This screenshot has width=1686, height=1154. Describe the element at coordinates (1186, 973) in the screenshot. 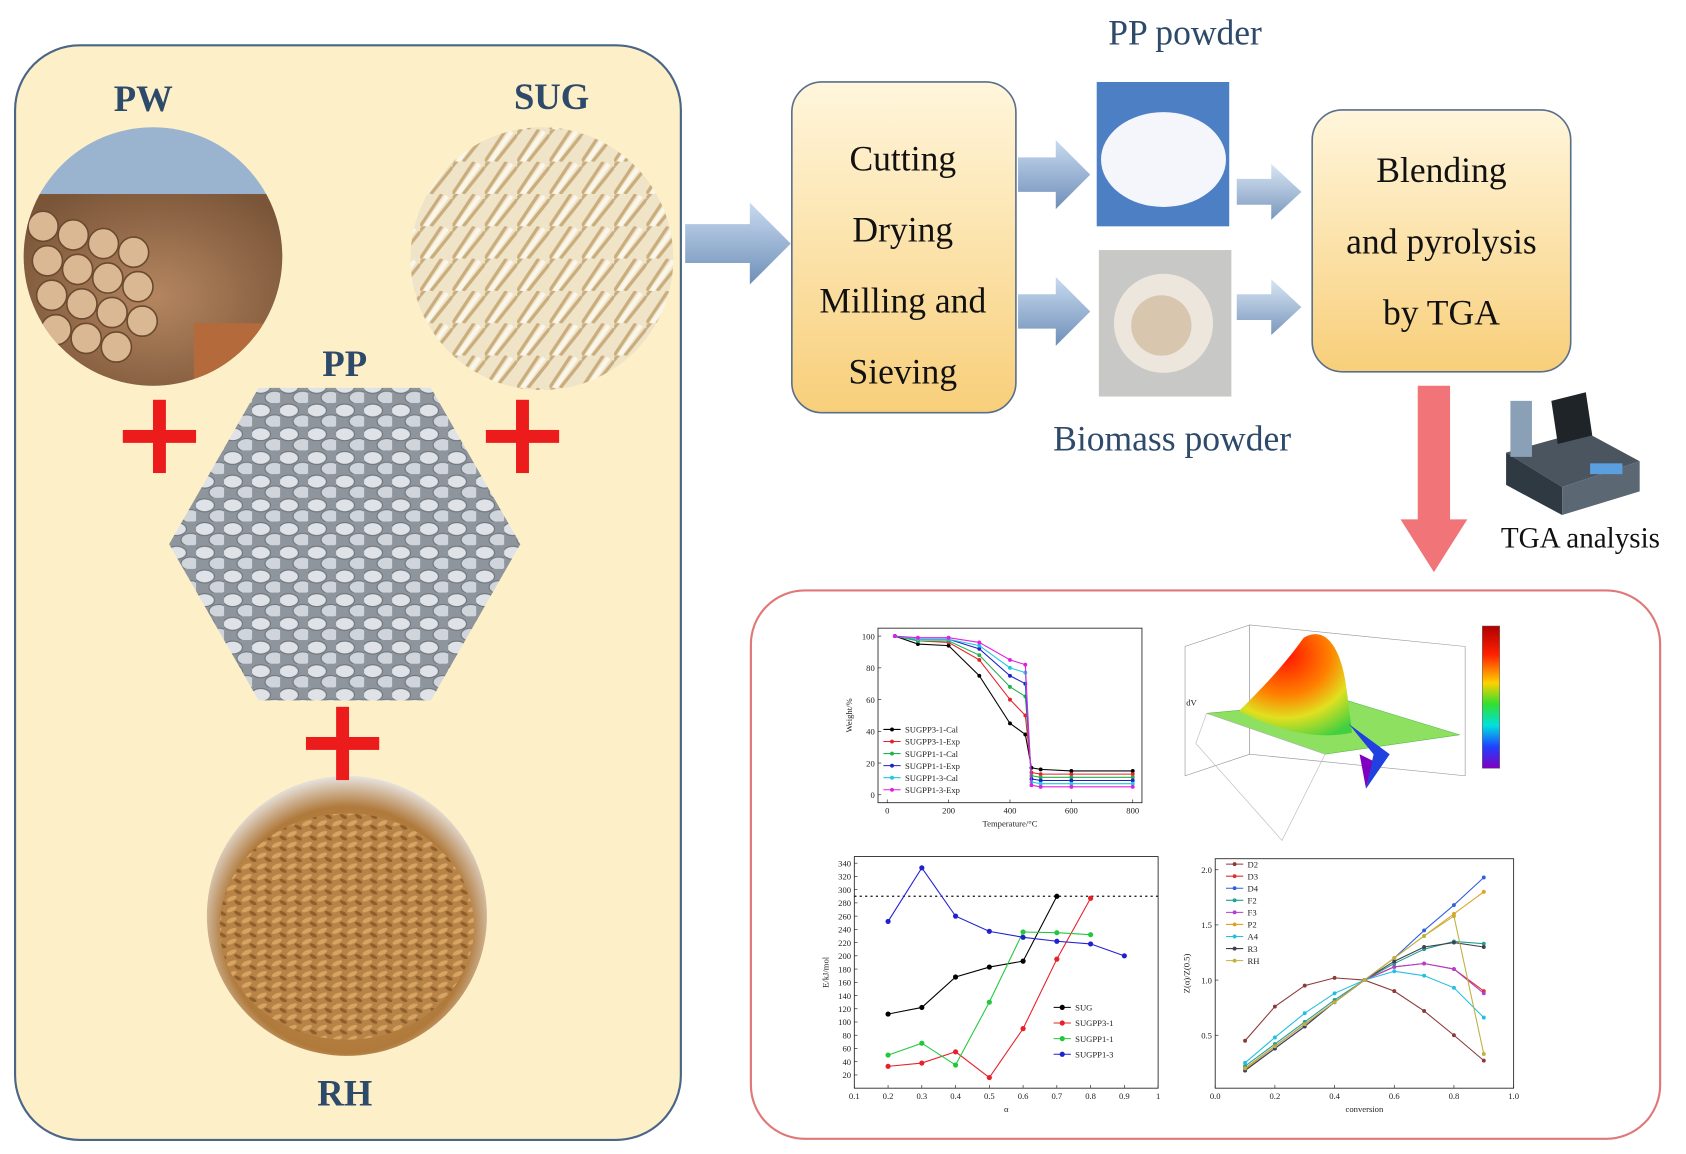

I see `y-axis-title: Z(α)/Z(0.5)` at that location.